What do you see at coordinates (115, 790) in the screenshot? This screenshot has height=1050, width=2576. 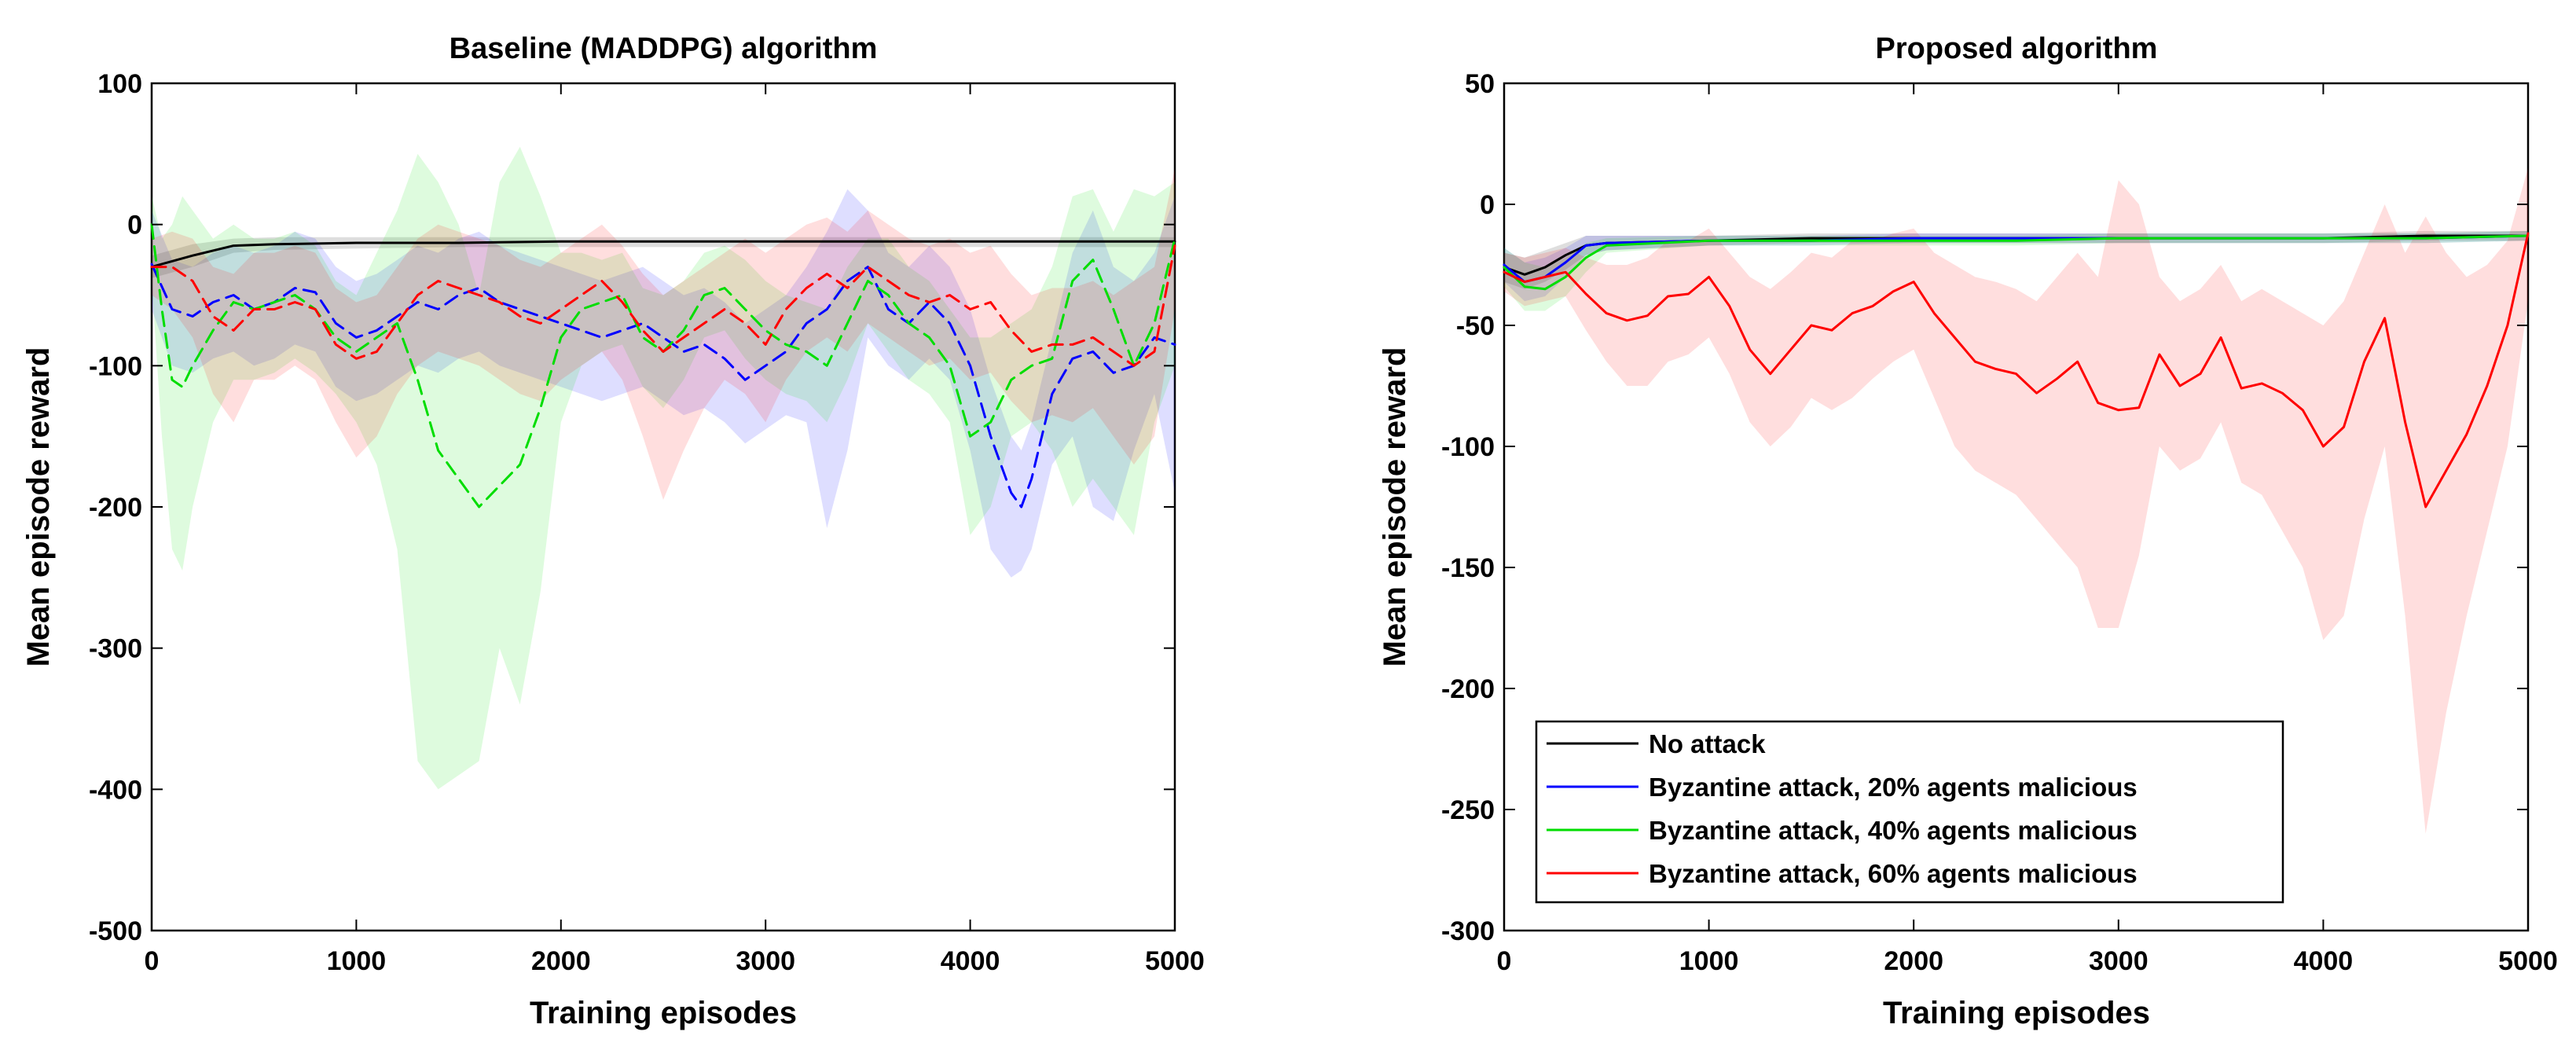 I see `y-tick-label: -400` at bounding box center [115, 790].